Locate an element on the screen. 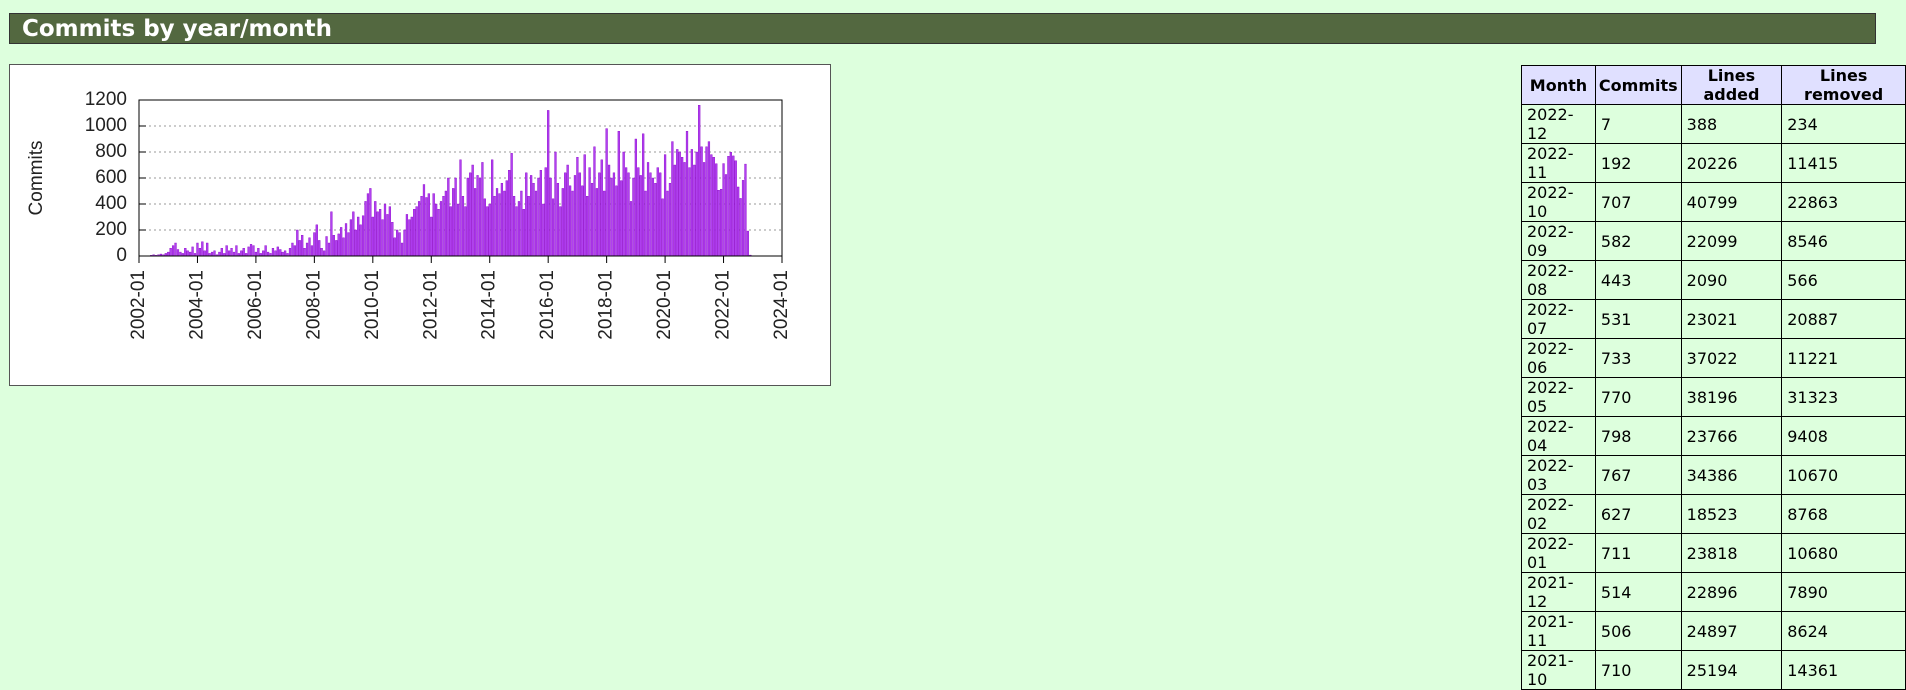  table-cell: 2090 is located at coordinates (1731, 280).